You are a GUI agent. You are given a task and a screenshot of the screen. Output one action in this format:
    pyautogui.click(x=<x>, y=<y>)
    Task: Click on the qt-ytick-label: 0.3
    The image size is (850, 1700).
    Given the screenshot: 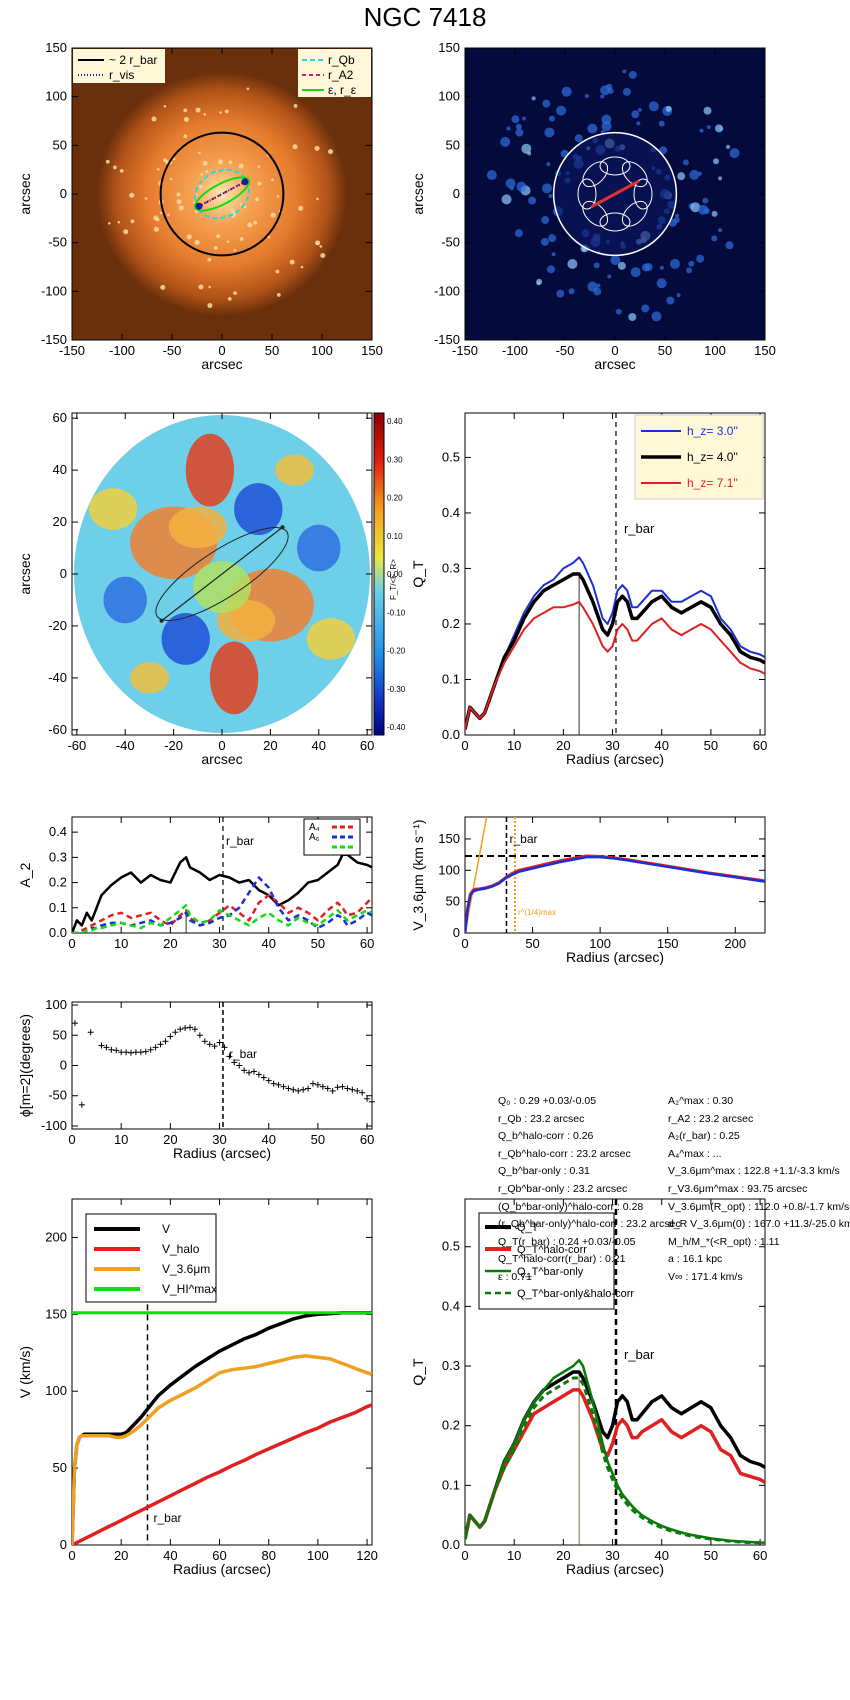 What is the action you would take?
    pyautogui.click(x=451, y=567)
    